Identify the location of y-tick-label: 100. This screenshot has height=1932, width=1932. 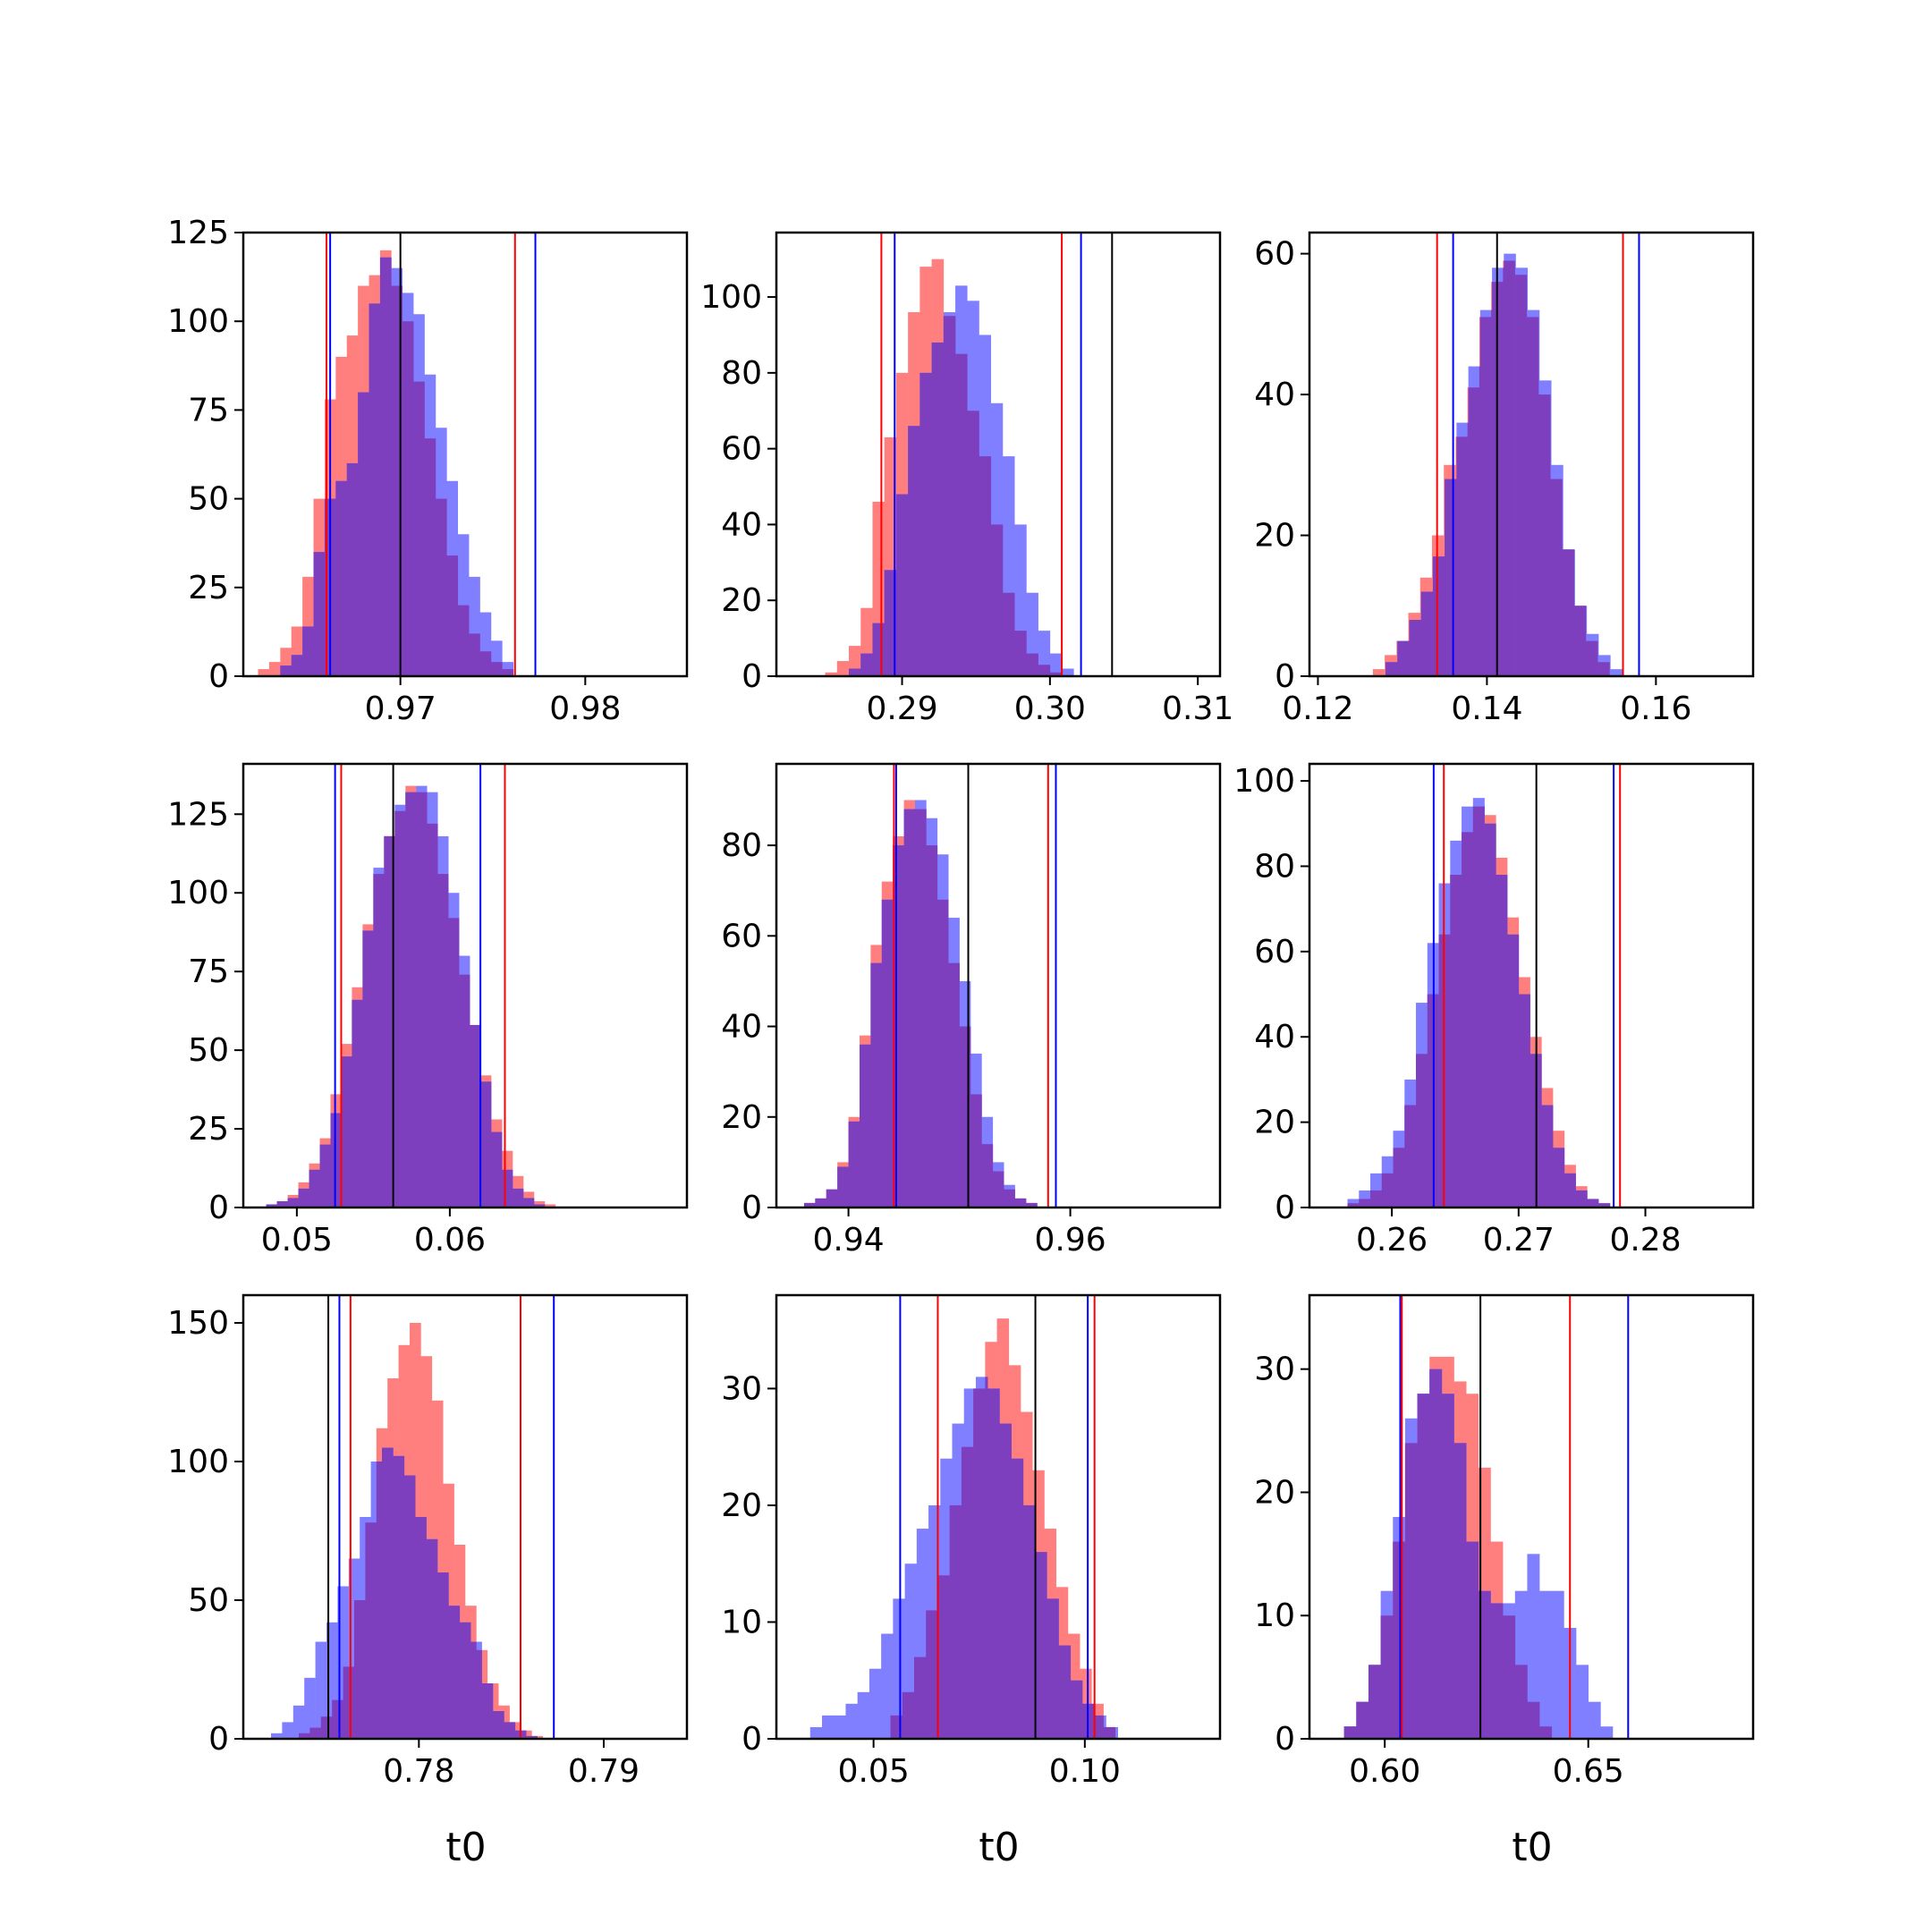
(198, 1462).